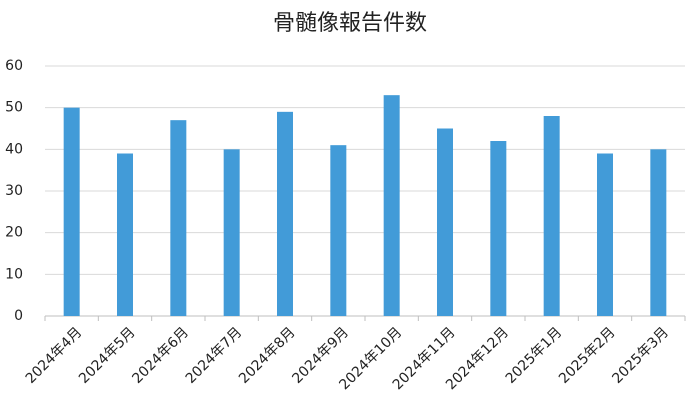  What do you see at coordinates (107, 355) in the screenshot?
I see `x-tick-label: 2024年5月` at bounding box center [107, 355].